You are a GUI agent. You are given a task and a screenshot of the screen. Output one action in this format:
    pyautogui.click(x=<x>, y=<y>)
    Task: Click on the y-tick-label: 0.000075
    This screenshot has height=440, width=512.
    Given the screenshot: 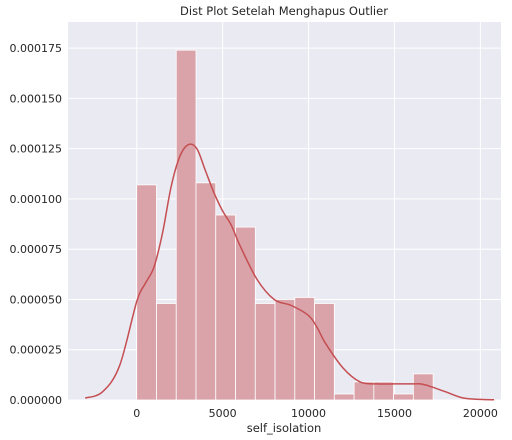 What is the action you would take?
    pyautogui.click(x=36, y=249)
    